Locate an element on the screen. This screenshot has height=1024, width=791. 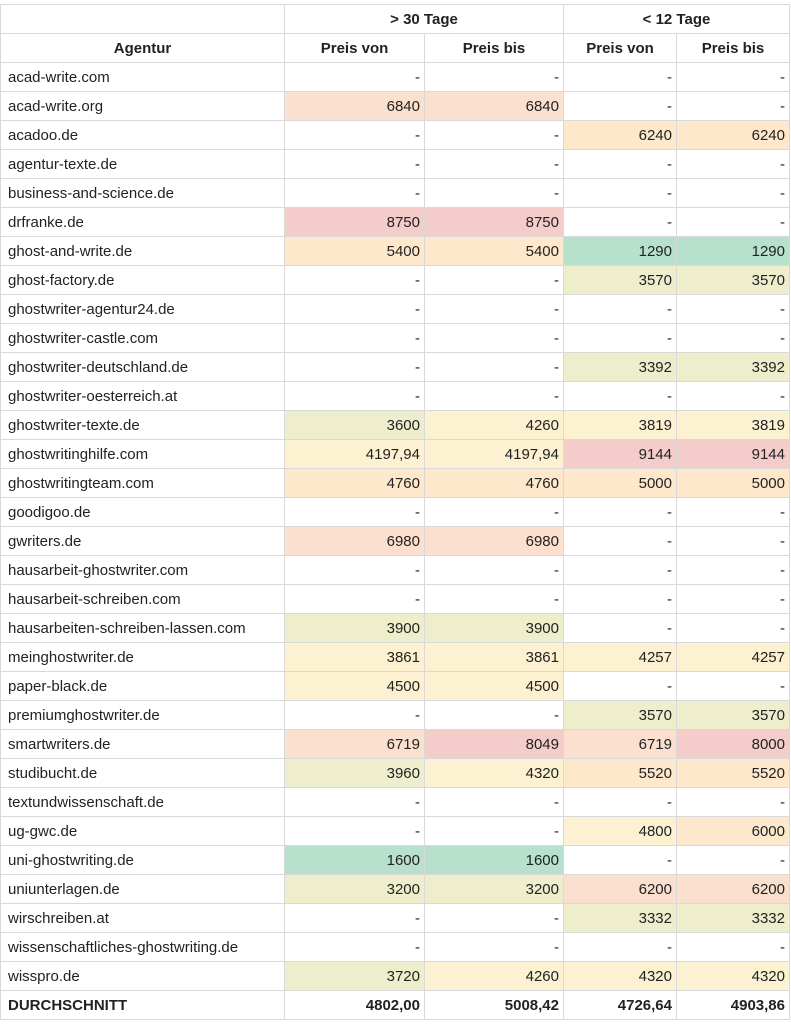
table-row: gwriters.de 6980 6980- - is located at coordinates (395, 541).